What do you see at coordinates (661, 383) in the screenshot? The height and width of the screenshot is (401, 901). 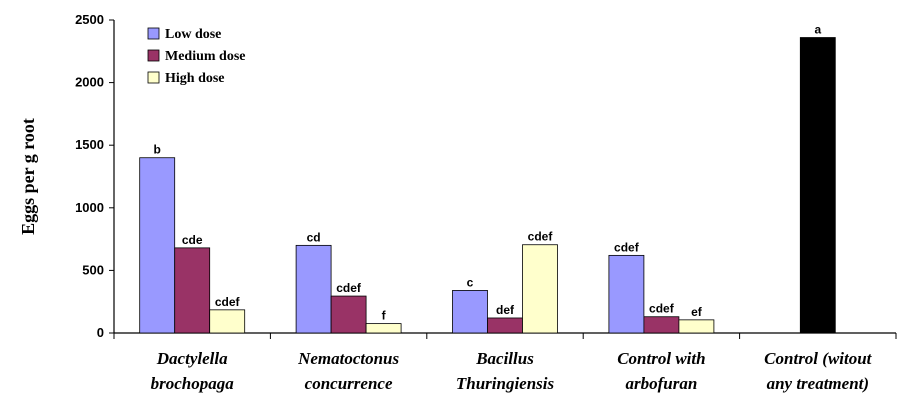 I see `x-category-label: arbofuran` at bounding box center [661, 383].